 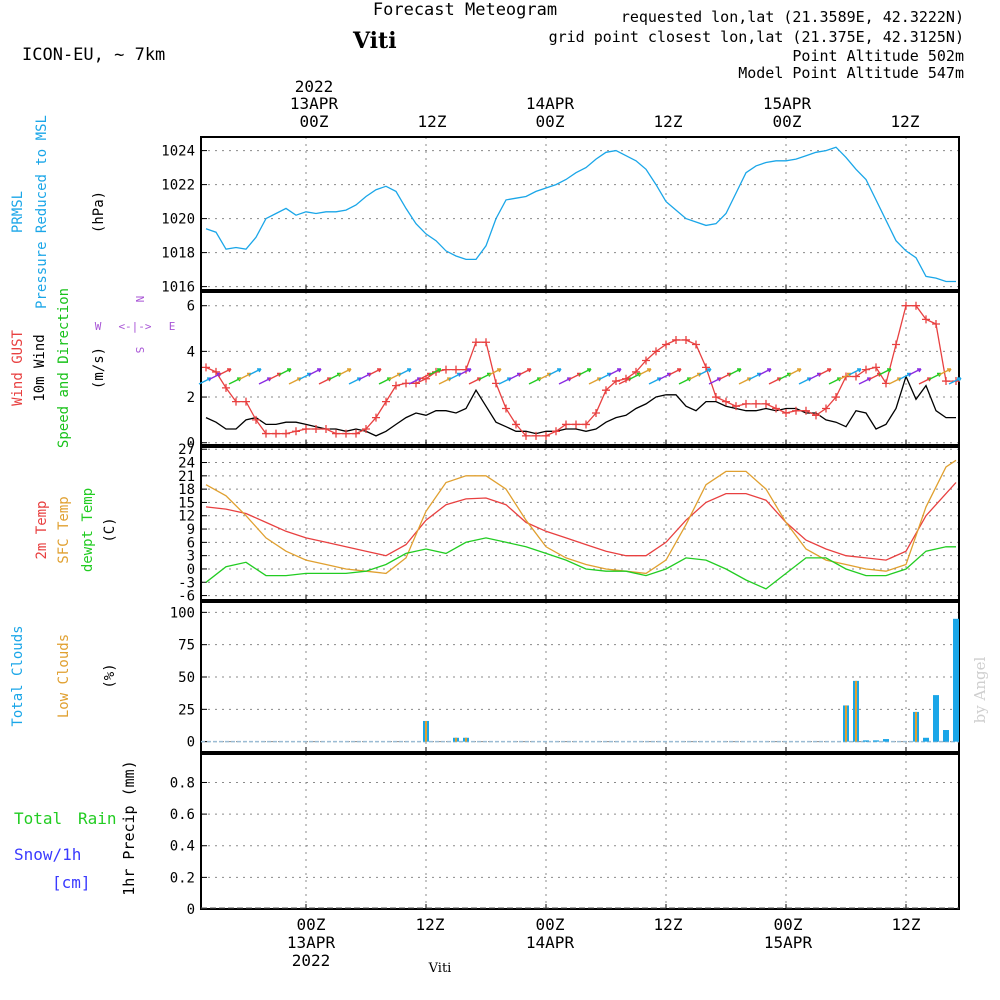 I want to click on wind-unit: (m/s), so click(x=99, y=368).